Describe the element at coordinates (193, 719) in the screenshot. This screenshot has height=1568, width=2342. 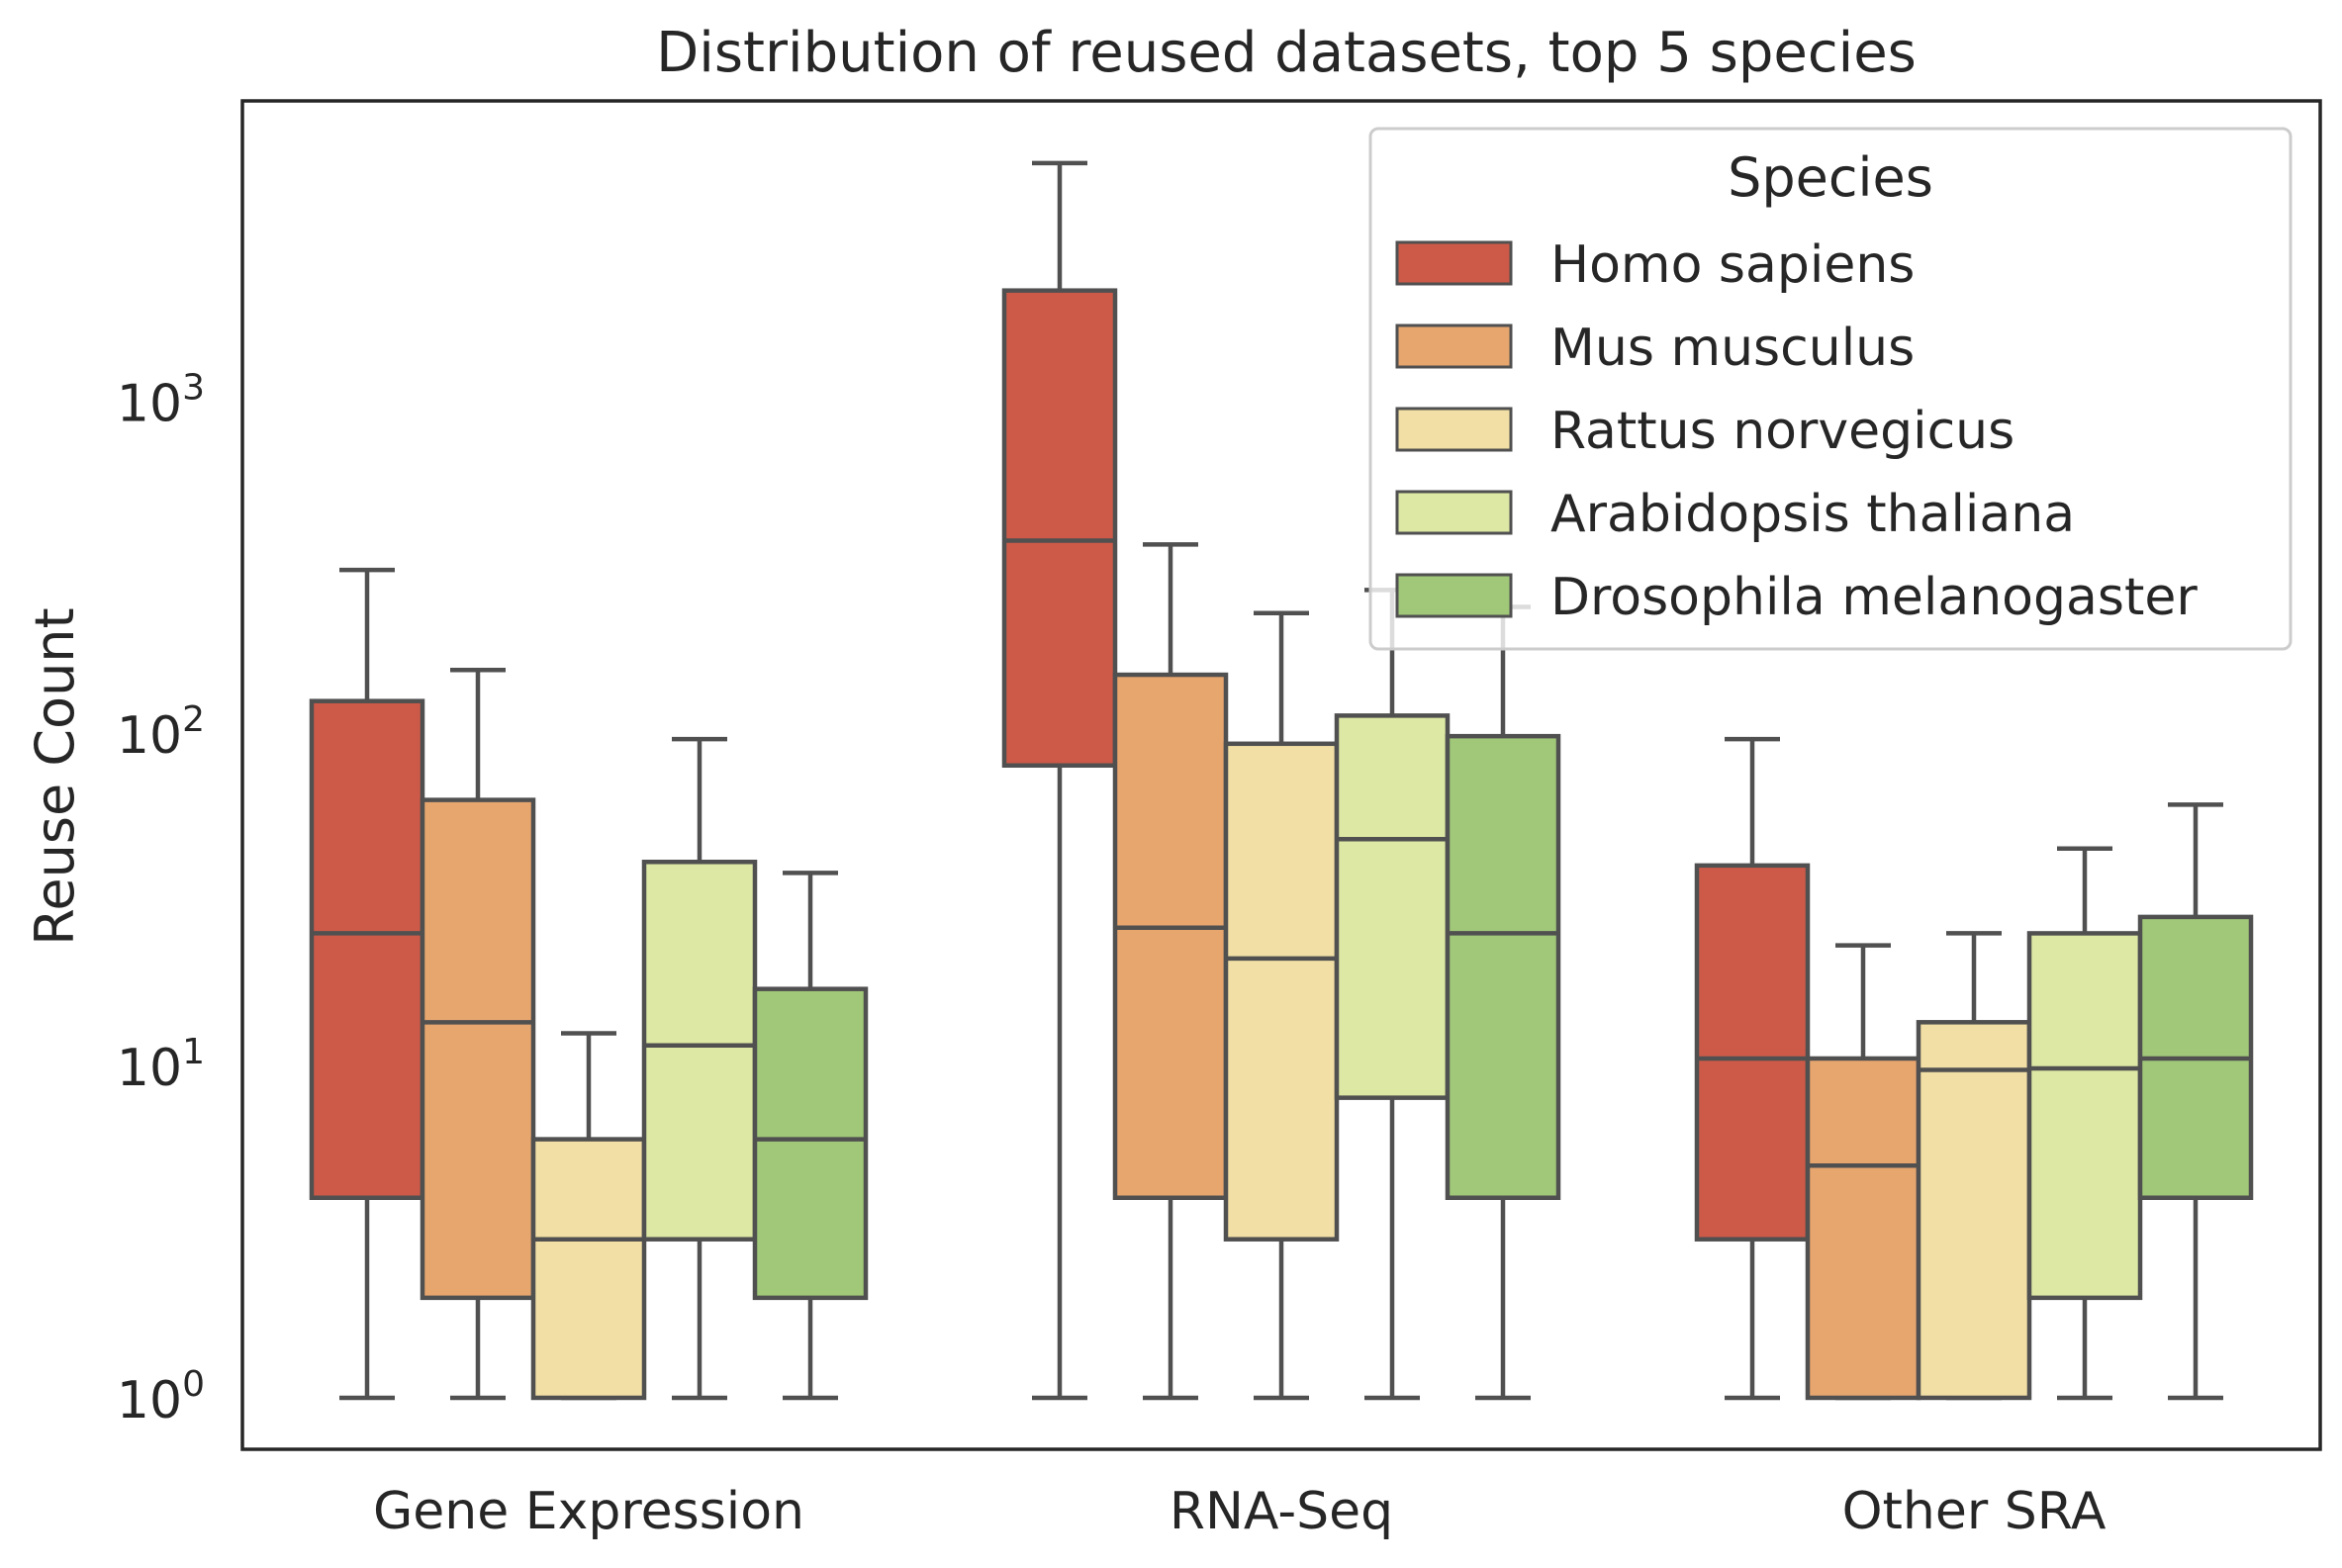
I see `y-tick-exponent: 2` at that location.